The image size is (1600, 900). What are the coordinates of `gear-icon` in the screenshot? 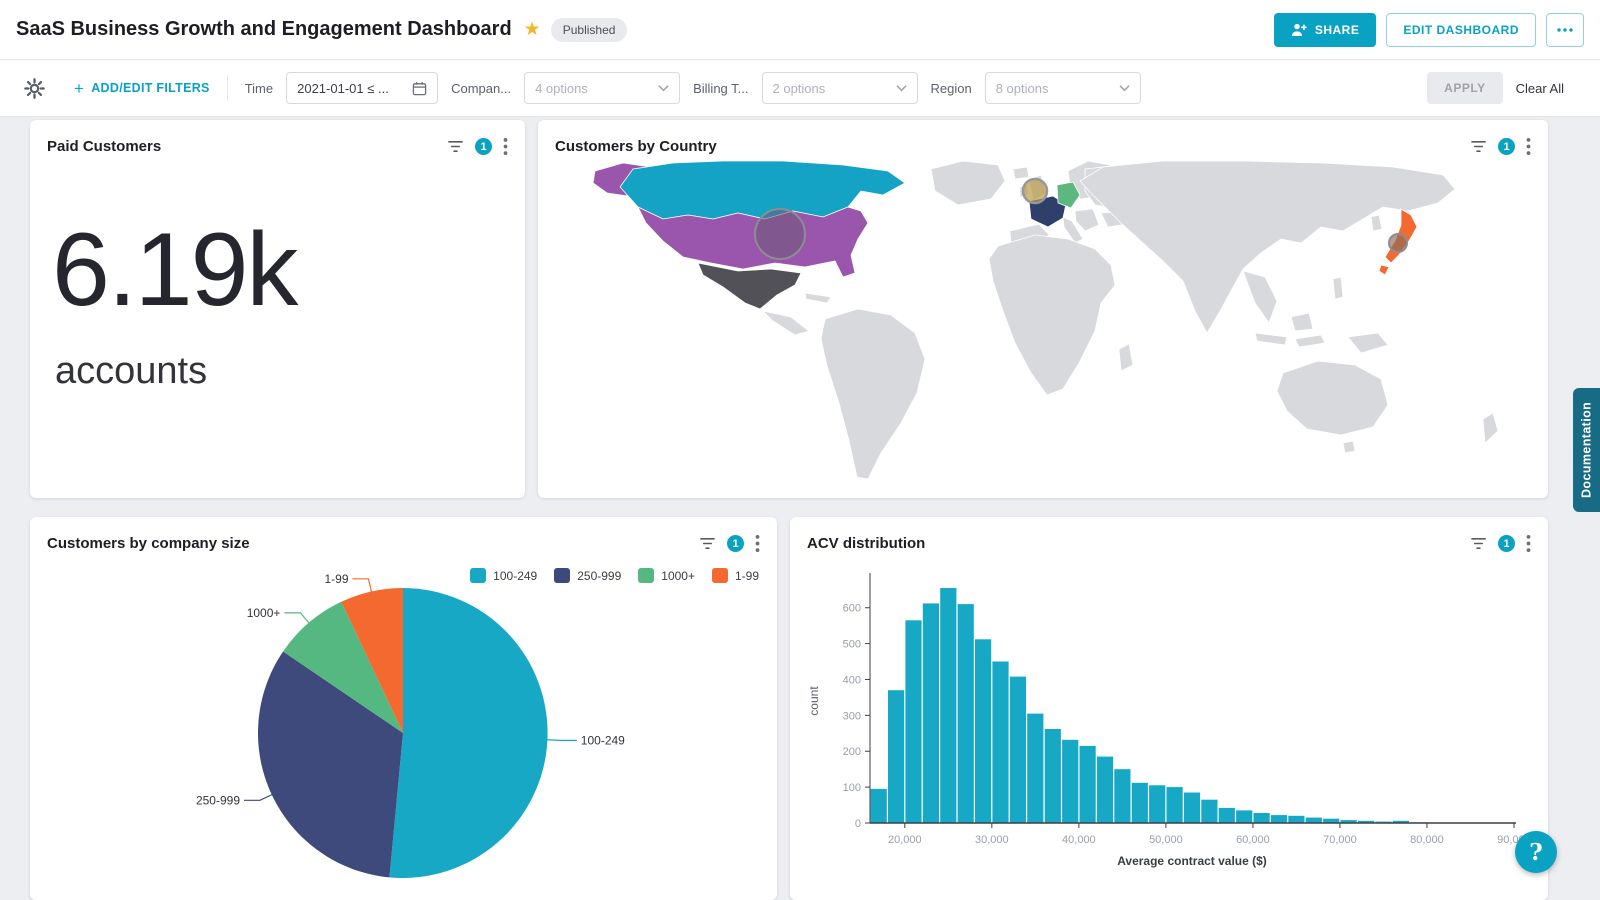 It's located at (34, 88).